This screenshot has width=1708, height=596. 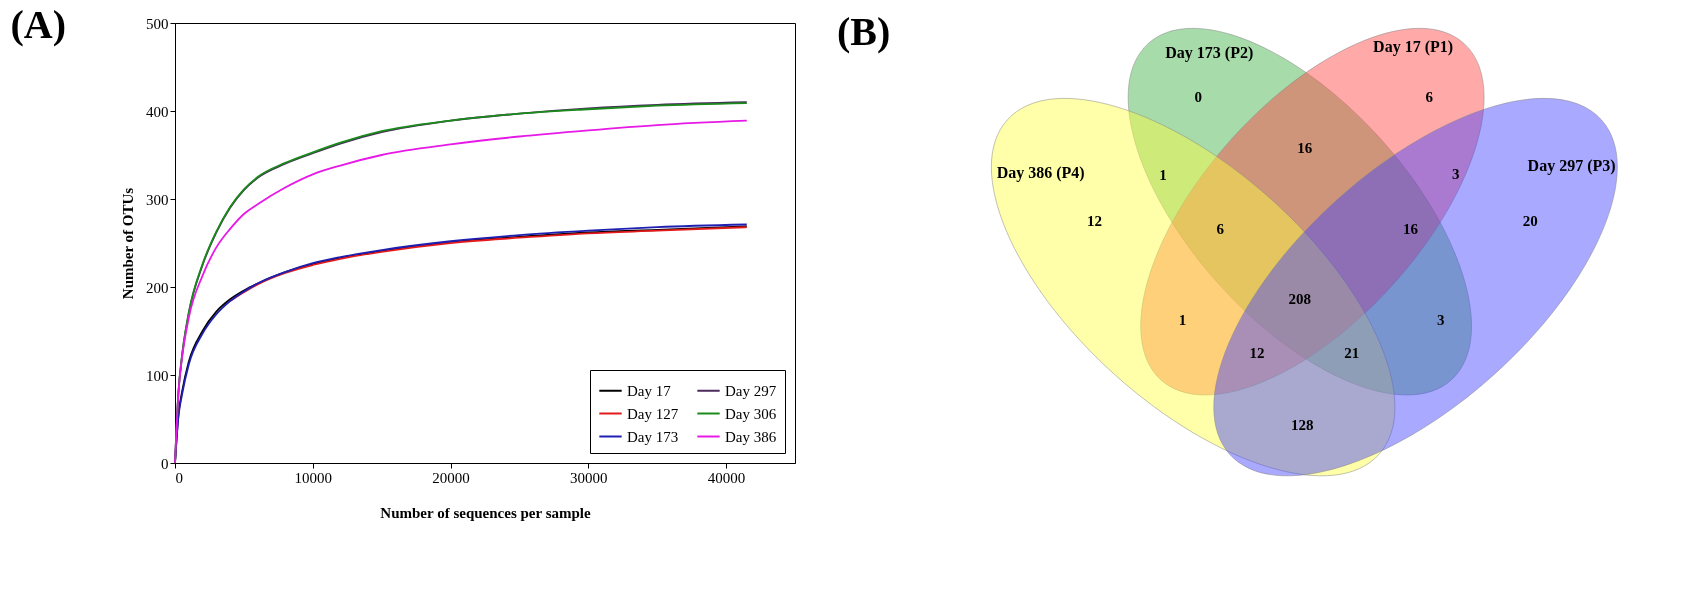 What do you see at coordinates (1302, 425) in the screenshot?
I see `text: 128` at bounding box center [1302, 425].